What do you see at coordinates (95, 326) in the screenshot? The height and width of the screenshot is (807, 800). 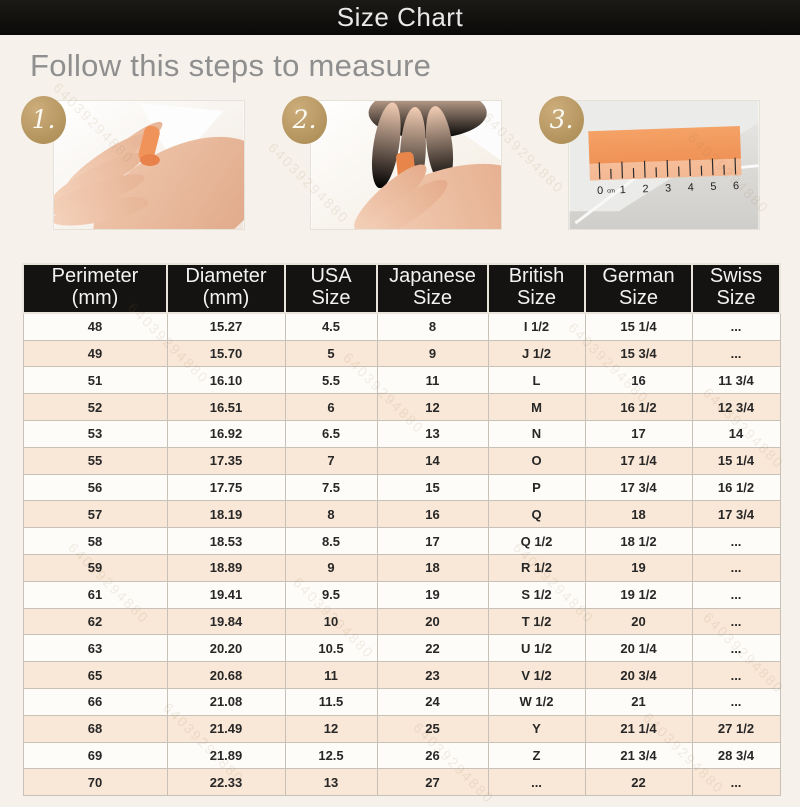 I see `table-cell: 48` at bounding box center [95, 326].